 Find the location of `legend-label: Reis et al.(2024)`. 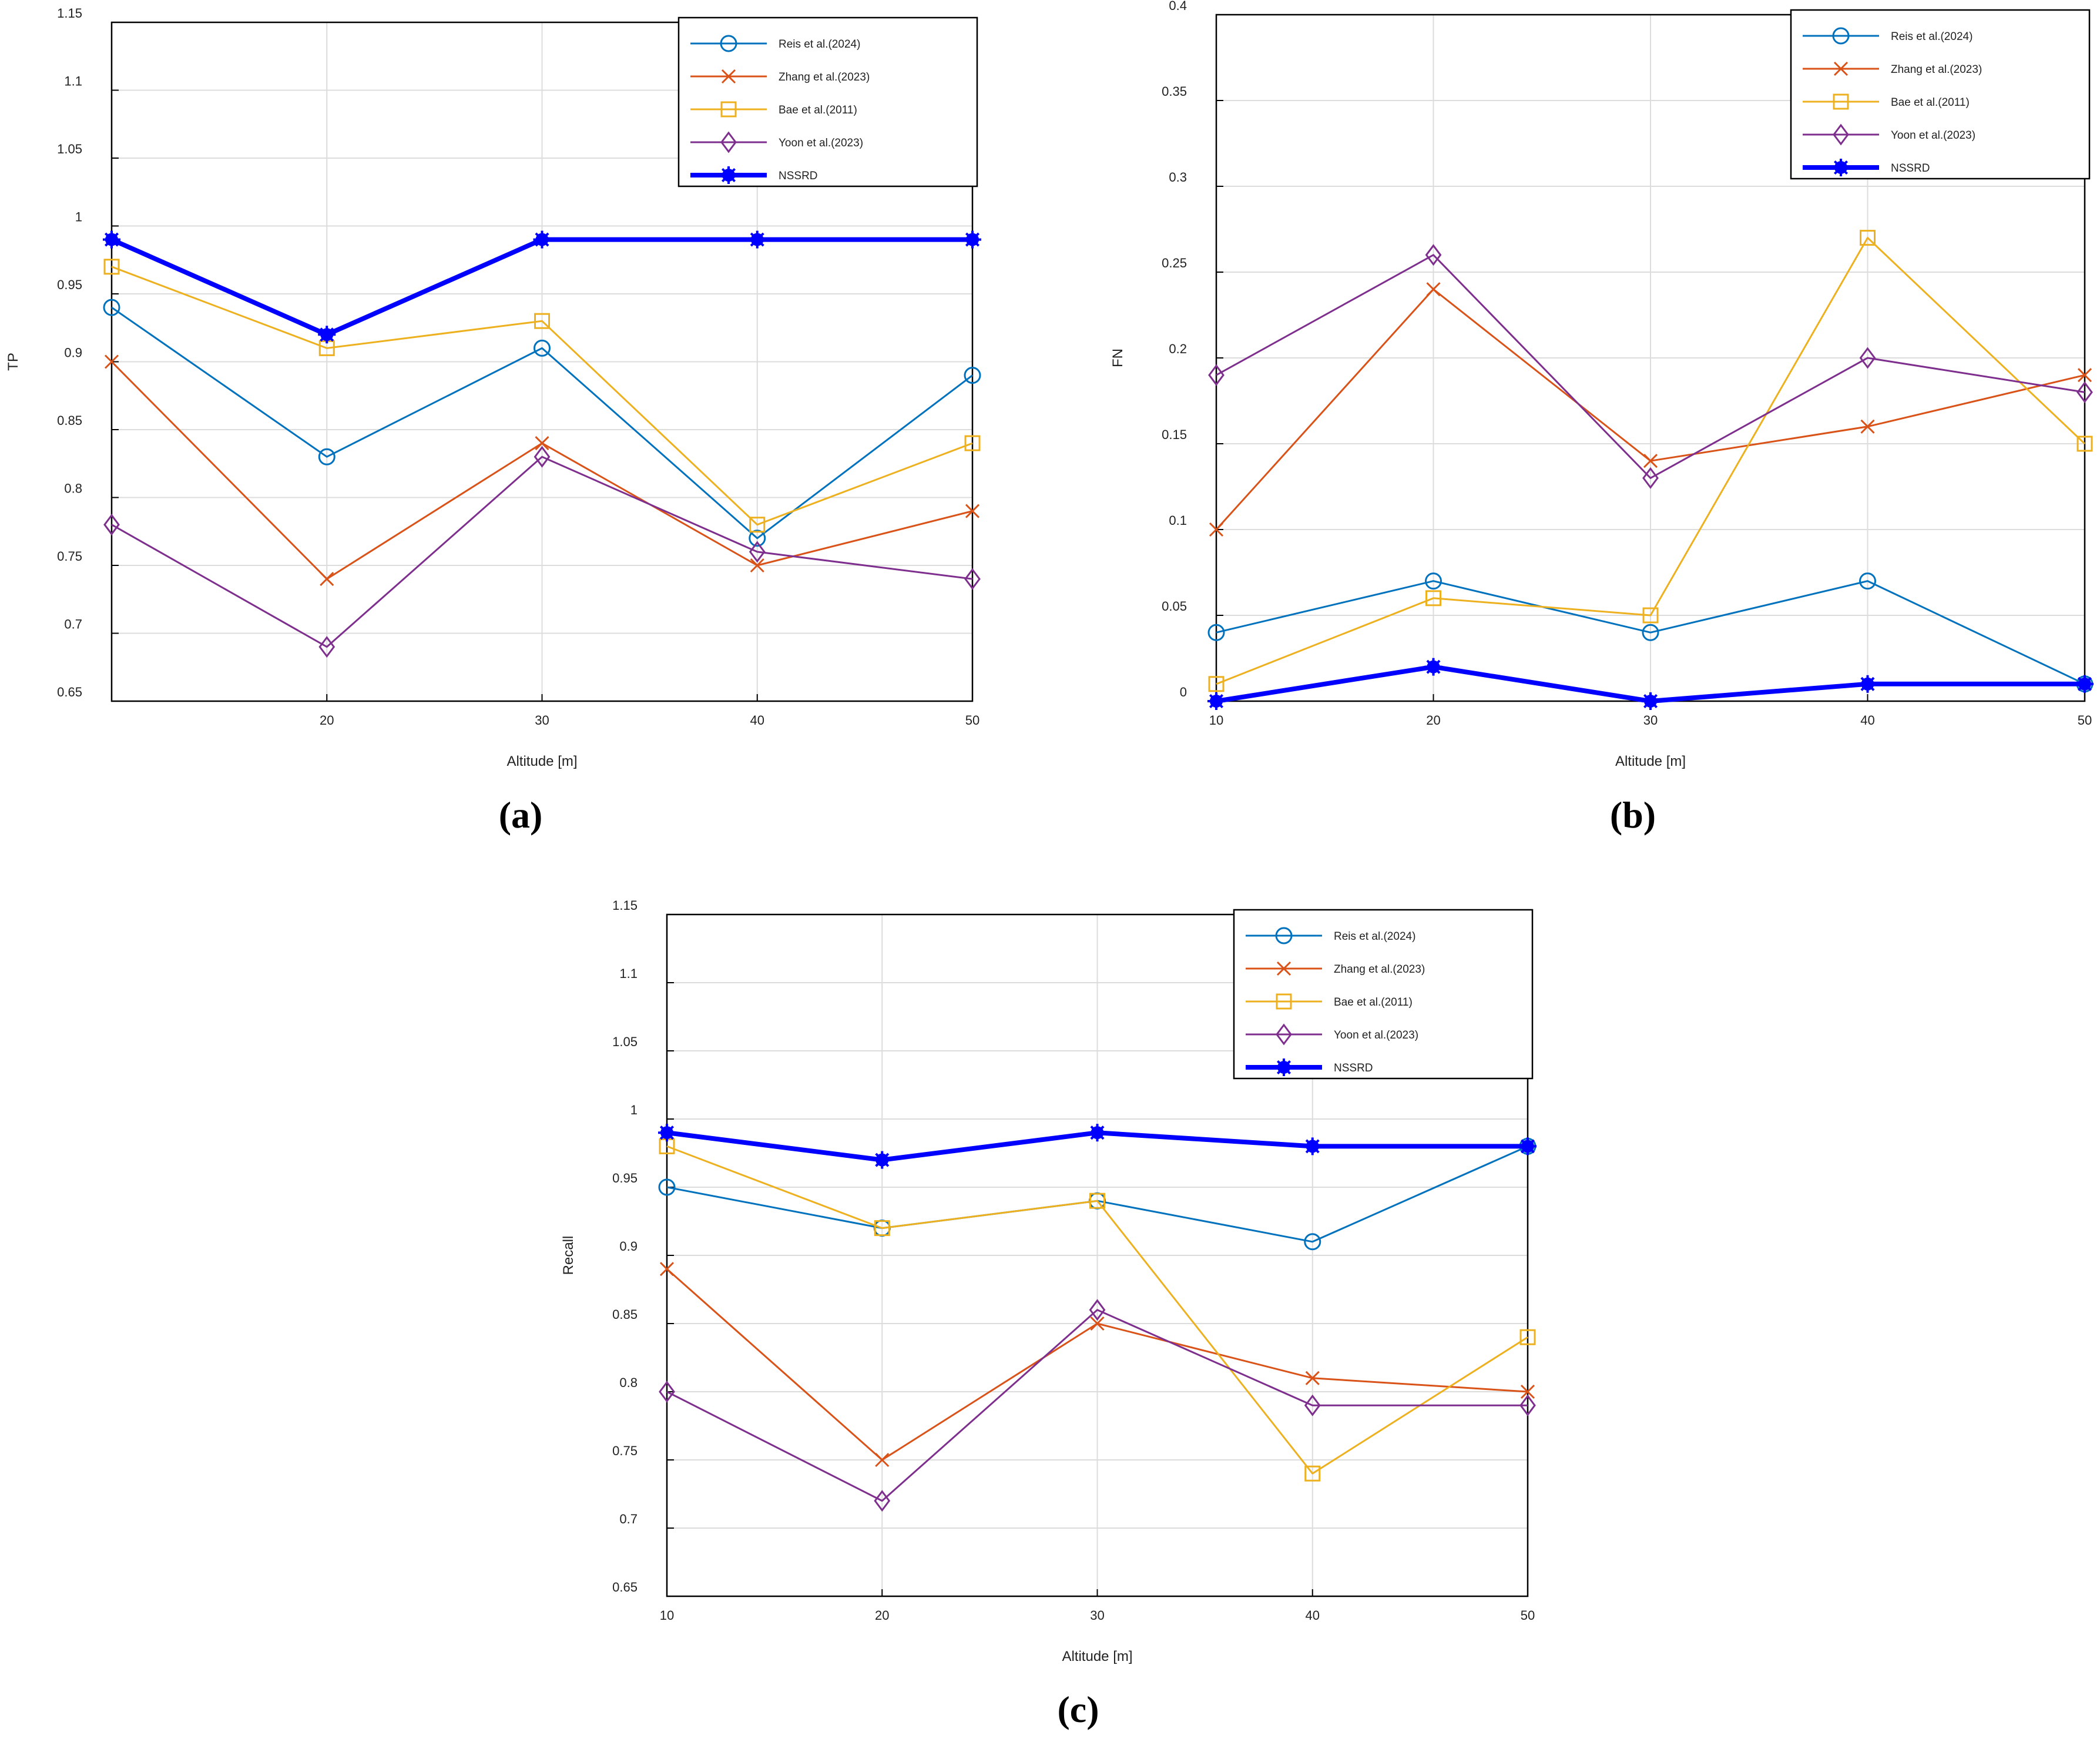

legend-label: Reis et al.(2024) is located at coordinates (1931, 37).